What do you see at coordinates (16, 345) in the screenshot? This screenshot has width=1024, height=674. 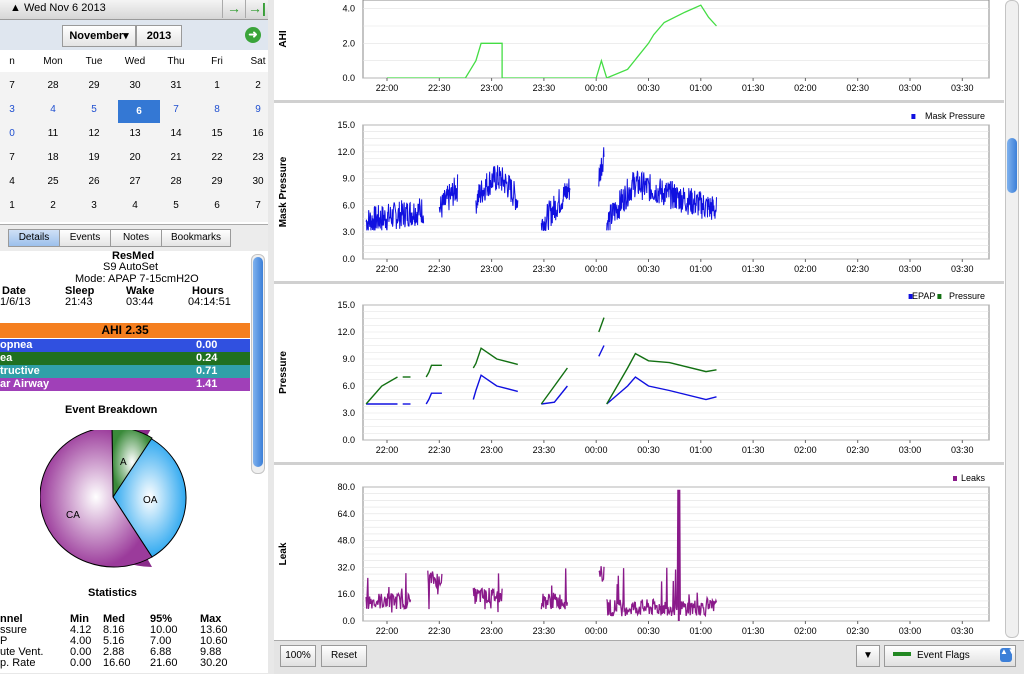 I see `ahi-row-label: opnea` at bounding box center [16, 345].